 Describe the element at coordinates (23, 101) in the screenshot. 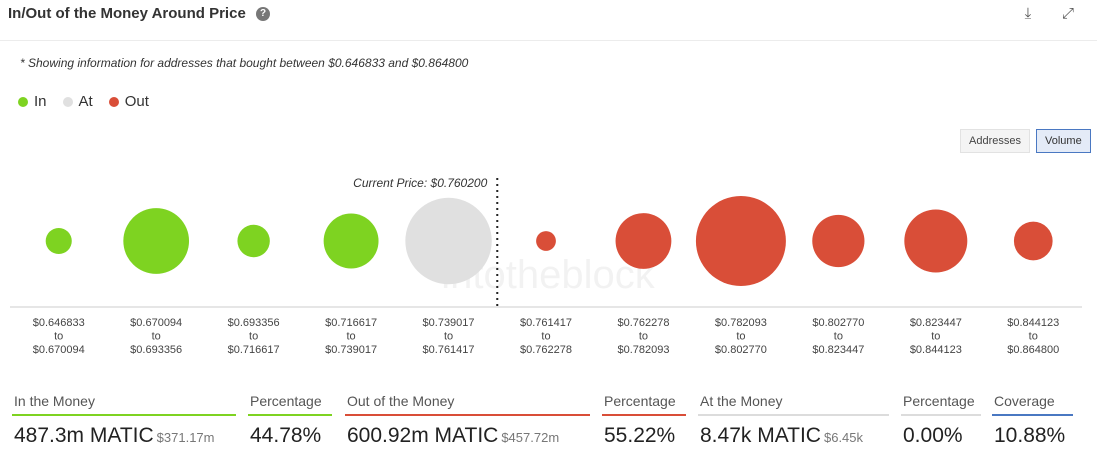

I see `legend-swatch-in` at that location.